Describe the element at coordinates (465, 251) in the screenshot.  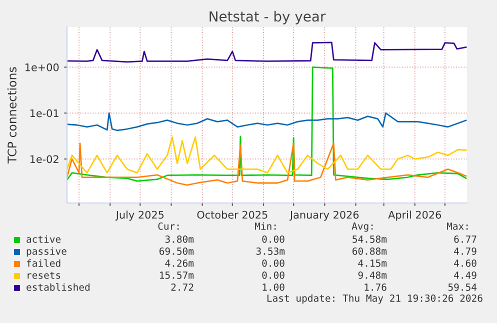
I see `text: 4.79` at that location.